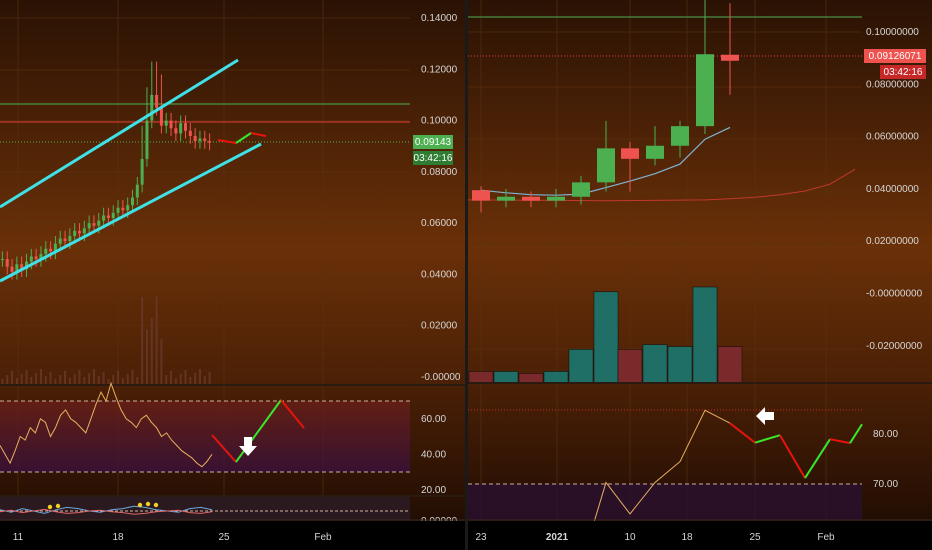 This screenshot has height=550, width=932. What do you see at coordinates (557, 537) in the screenshot?
I see `right-time-tick: 2021` at bounding box center [557, 537].